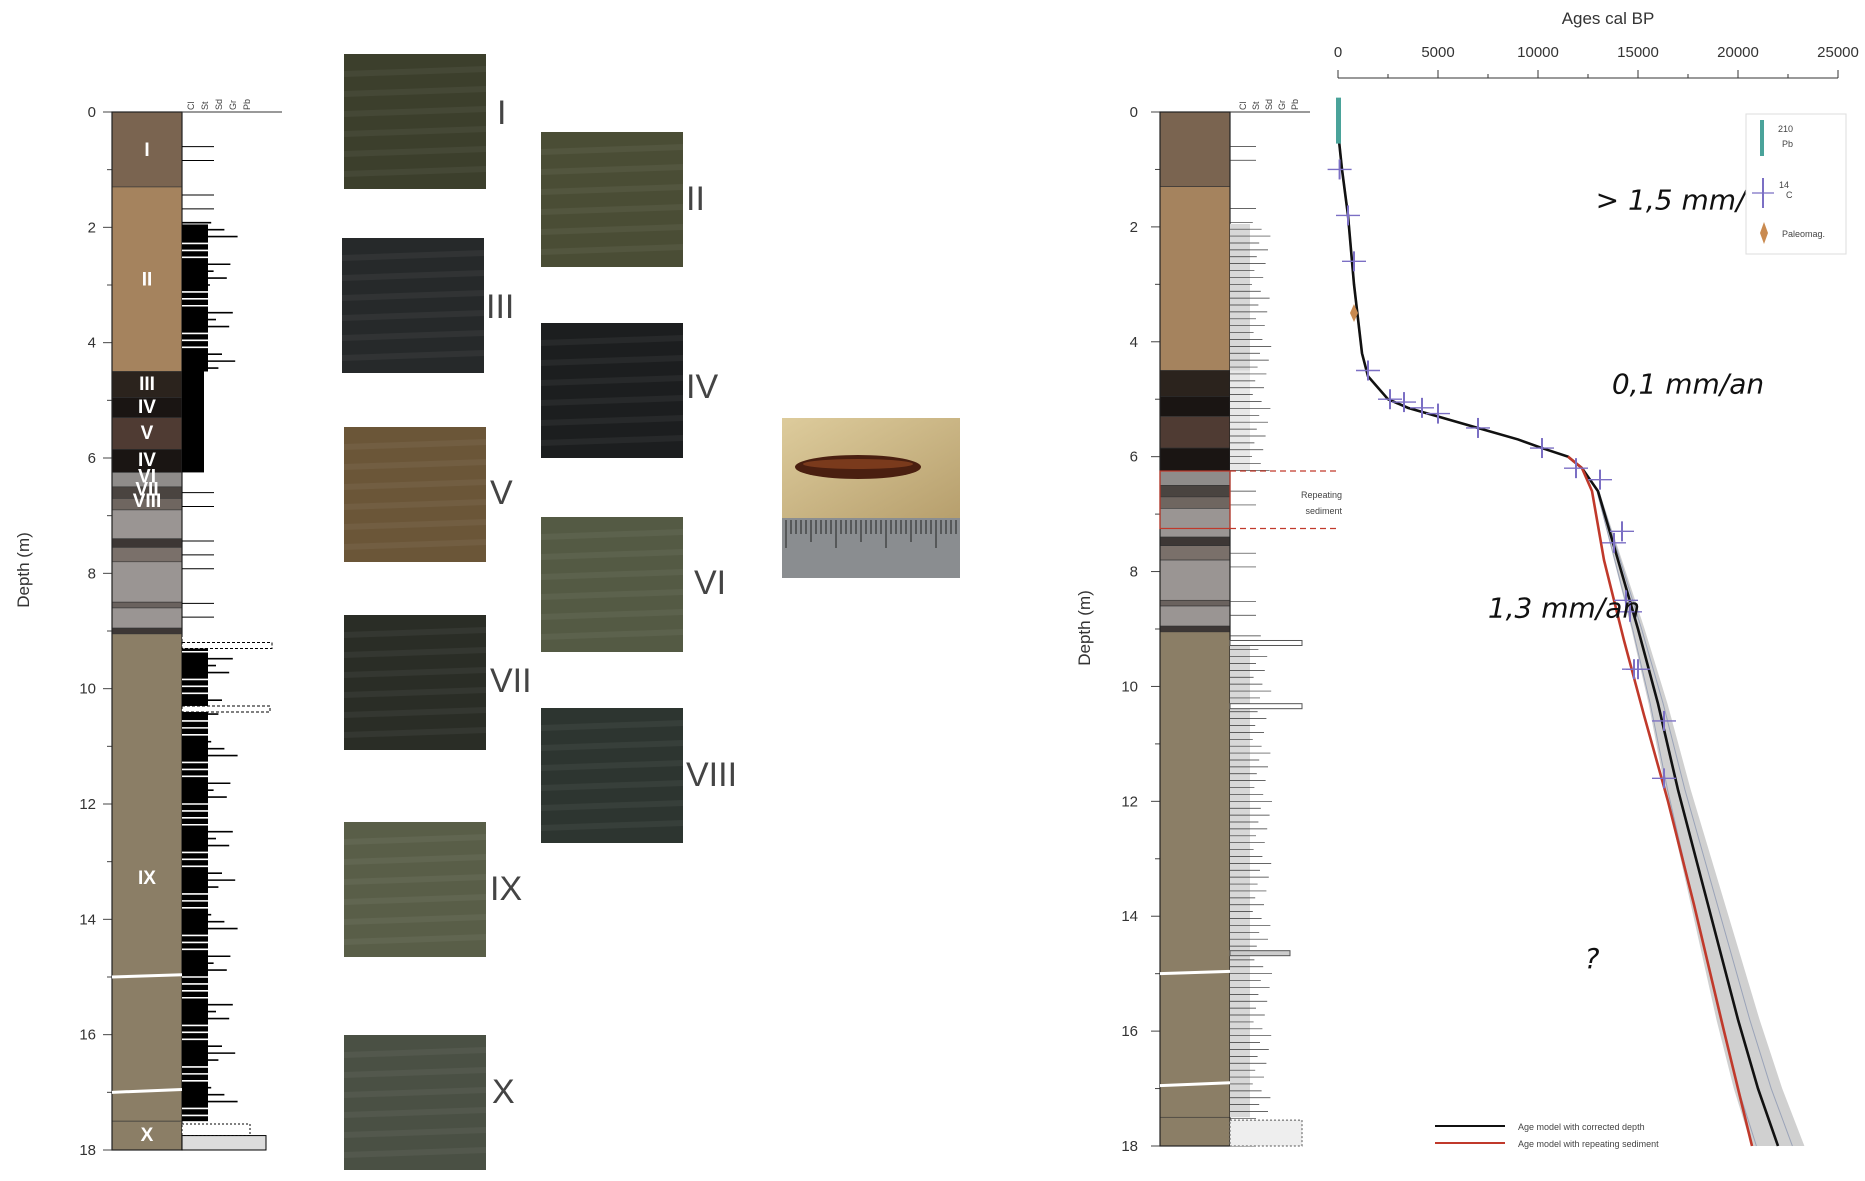 The height and width of the screenshot is (1181, 1865). I want to click on right-tick-label-2: 2, so click(1134, 227).